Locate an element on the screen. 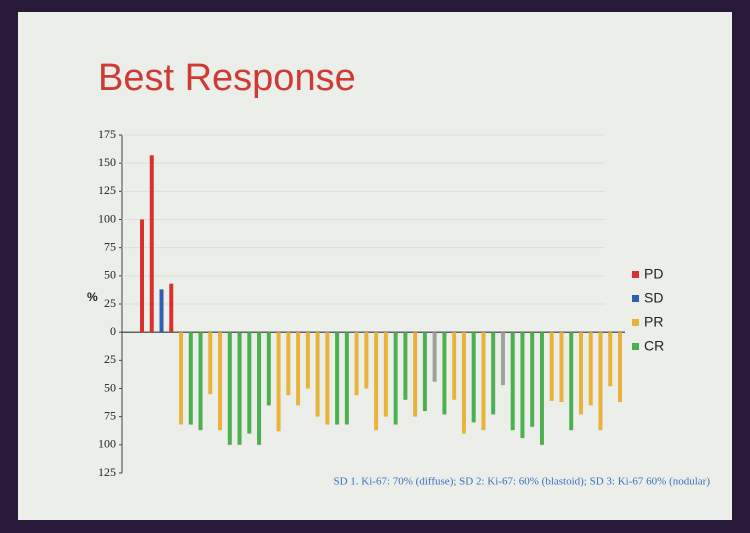 This screenshot has height=533, width=750. legend-label: SD is located at coordinates (653, 298).